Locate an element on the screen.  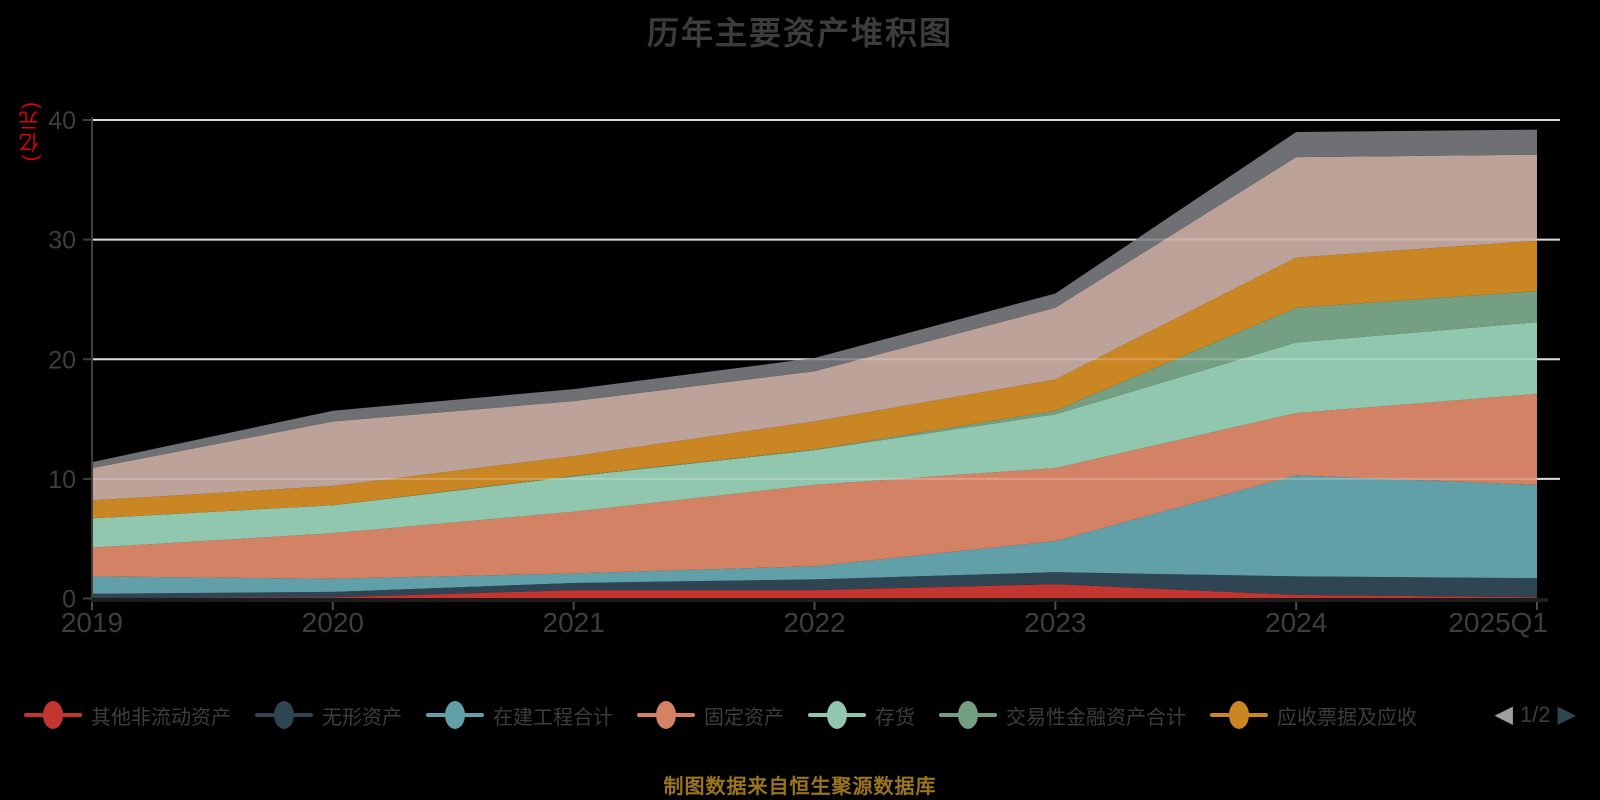
chart-title: 历年主要资产堆积图 is located at coordinates (799, 33).